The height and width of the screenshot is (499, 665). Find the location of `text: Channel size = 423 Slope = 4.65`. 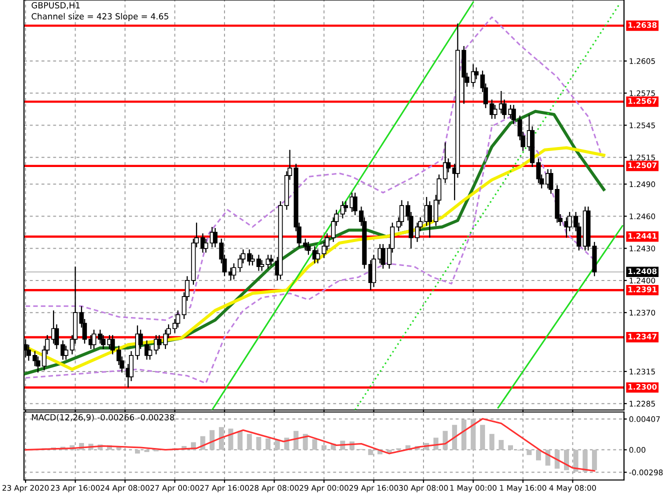

text: Channel size = 423 Slope = 4.65 is located at coordinates (100, 17).